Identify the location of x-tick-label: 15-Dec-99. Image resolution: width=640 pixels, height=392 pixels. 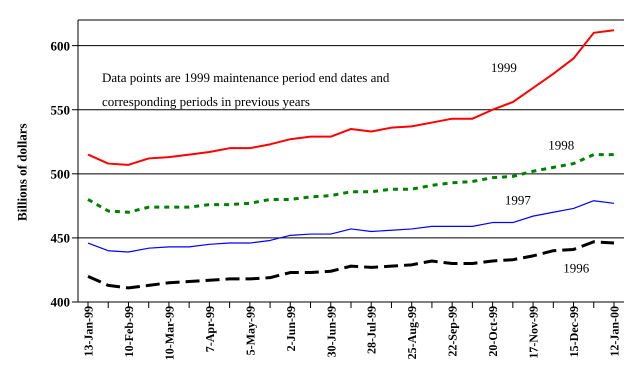
(574, 332).